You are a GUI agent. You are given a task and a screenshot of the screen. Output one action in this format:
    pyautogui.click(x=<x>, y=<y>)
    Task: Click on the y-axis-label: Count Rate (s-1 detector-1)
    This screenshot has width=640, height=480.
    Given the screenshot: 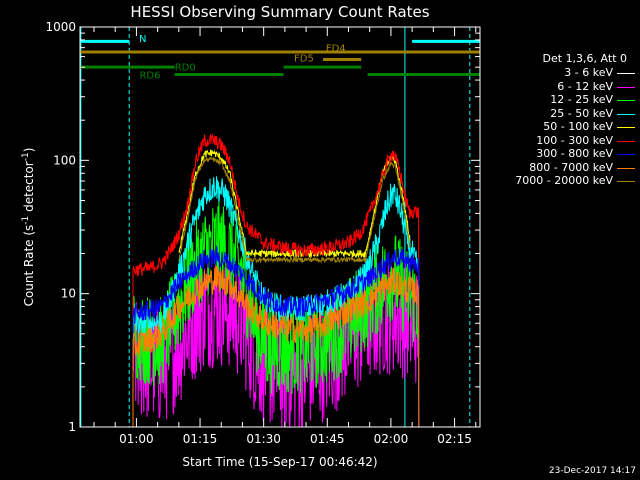 What is the action you would take?
    pyautogui.click(x=28, y=227)
    